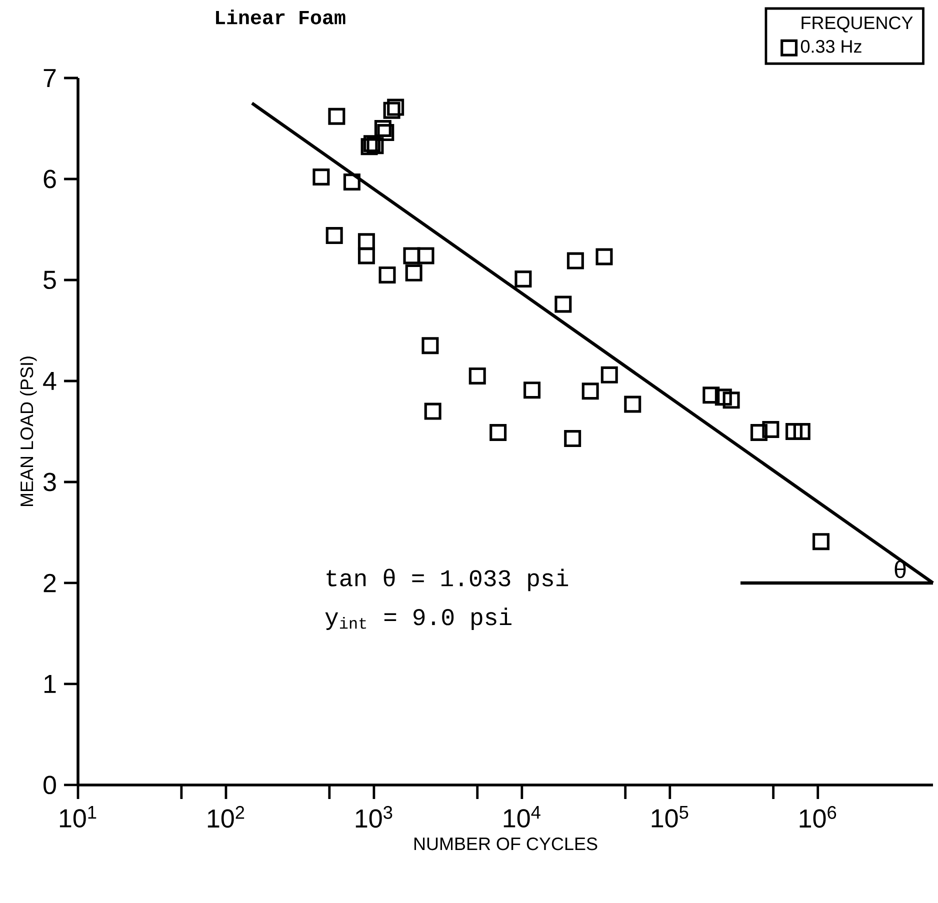 The image size is (938, 903). I want to click on legend-label: 0.33 Hz, so click(831, 46).